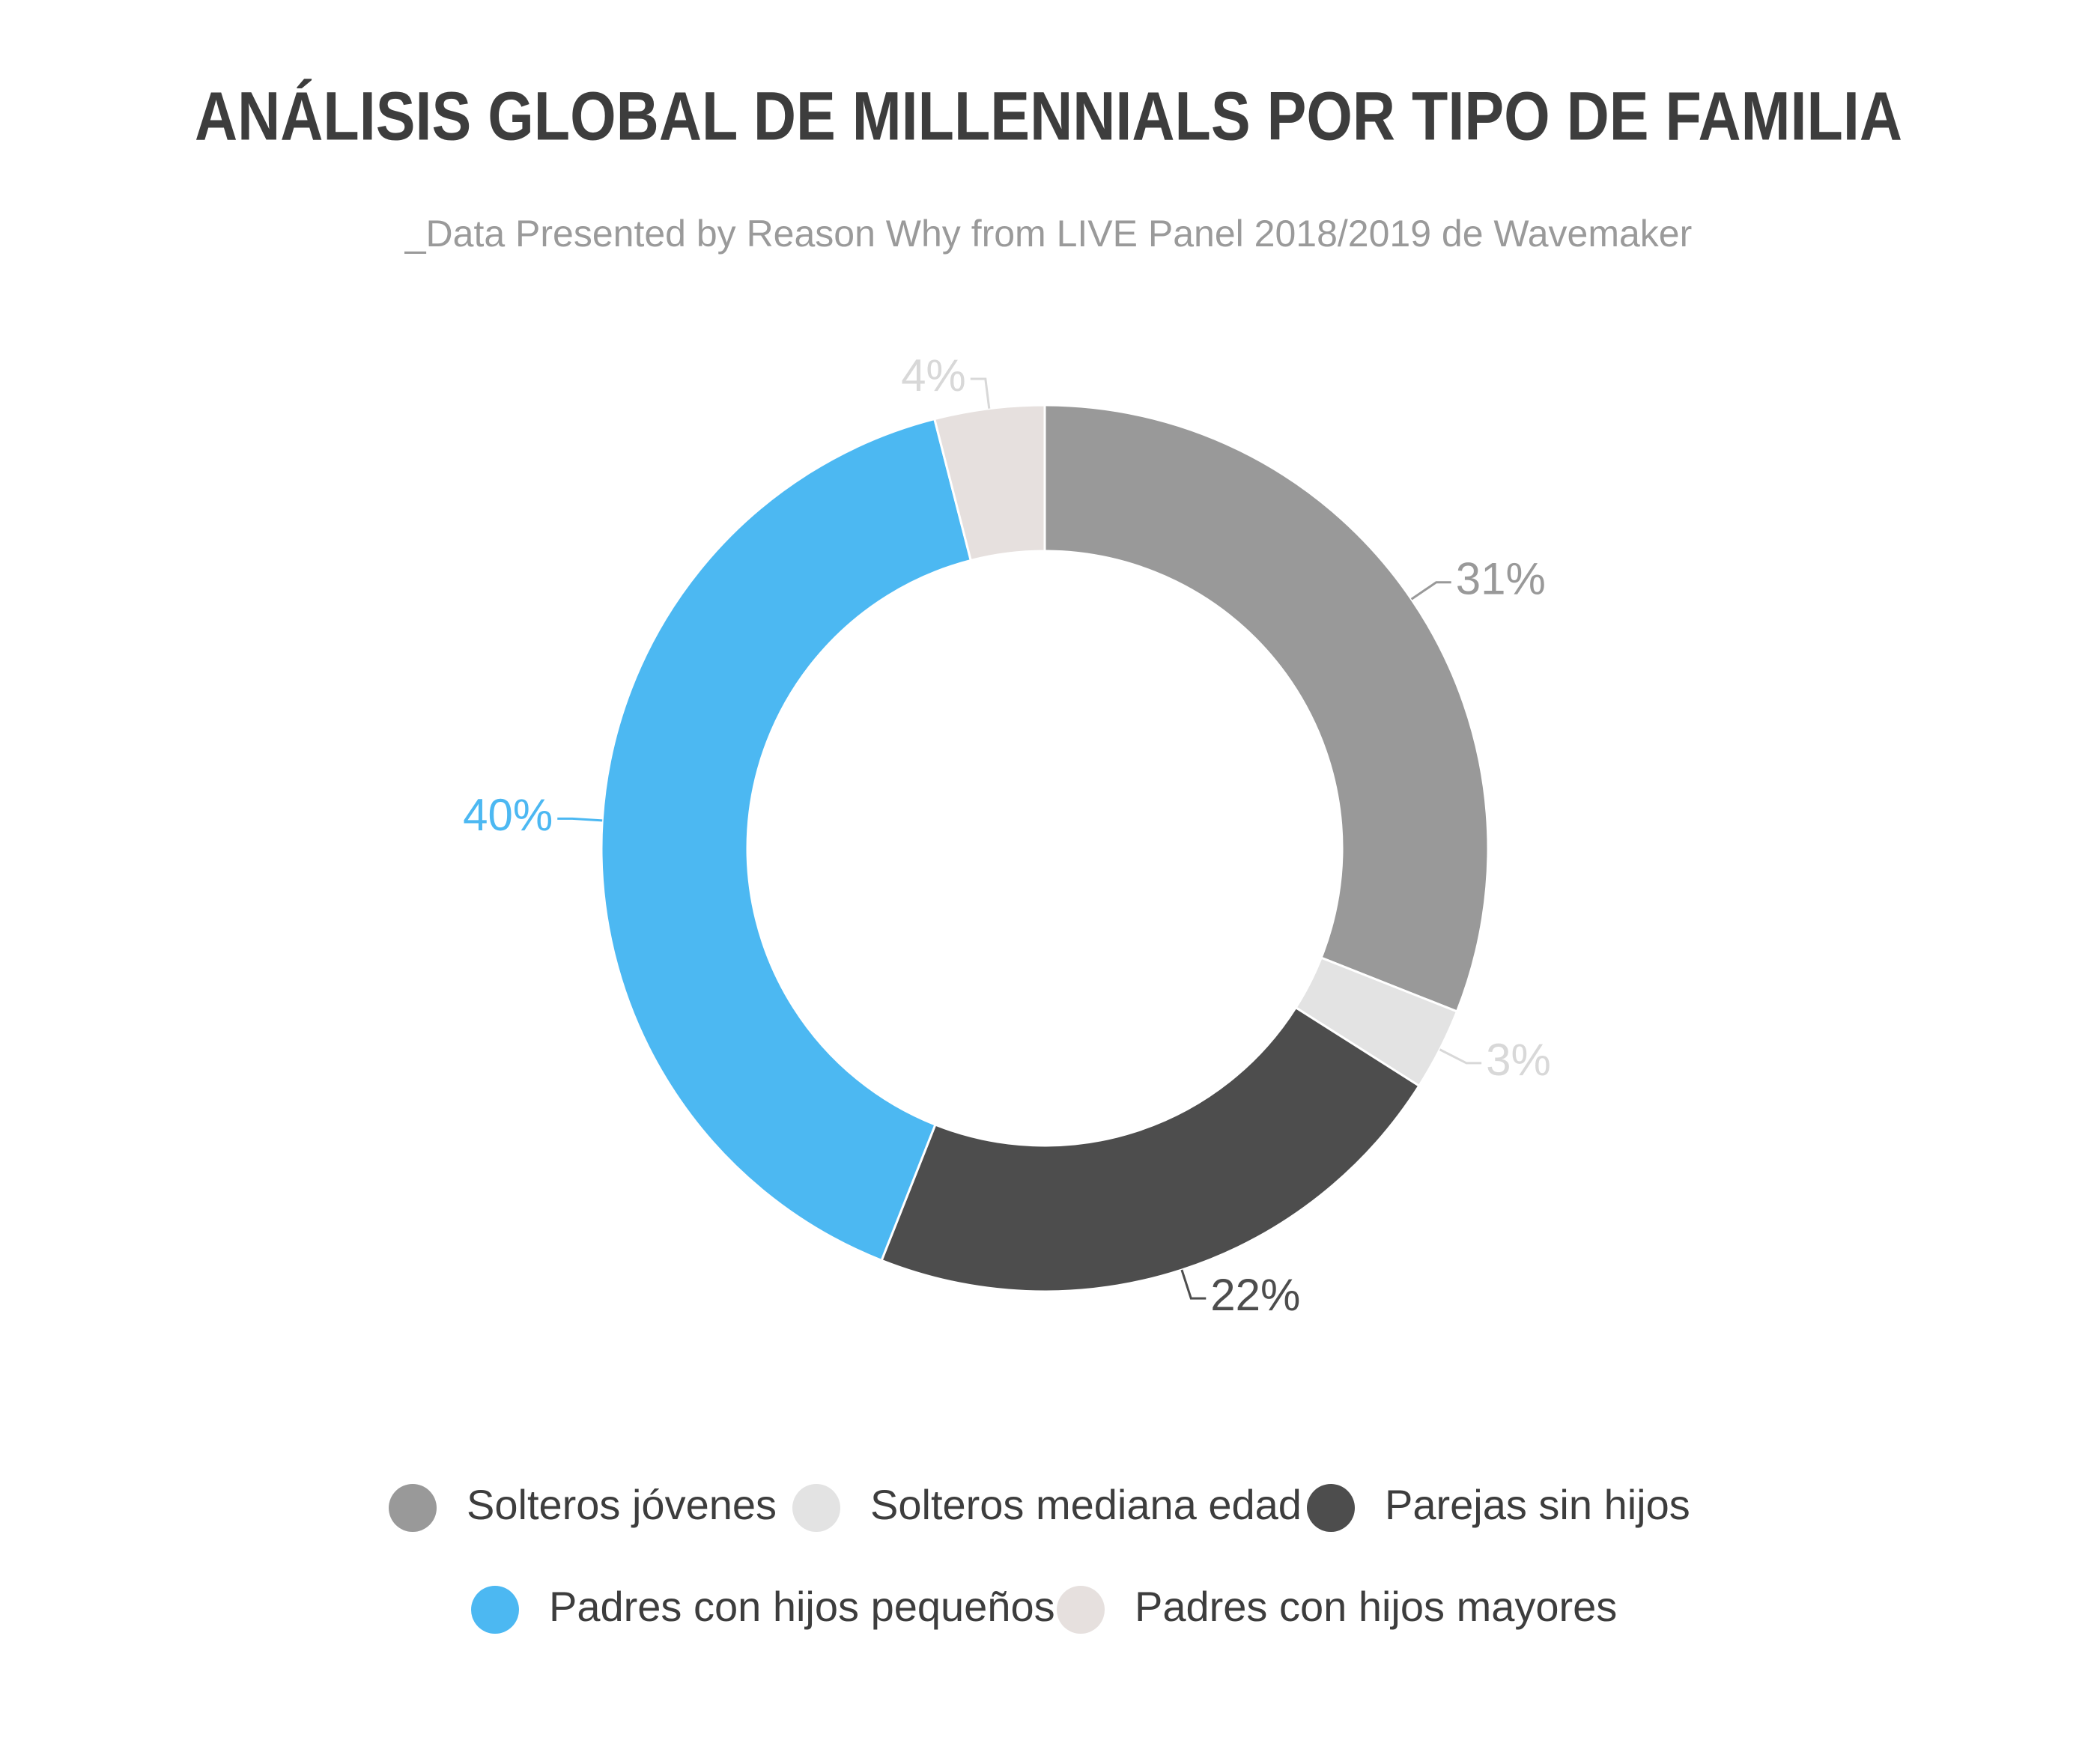  I want to click on legend-label: Solteros jóvenes, so click(622, 1504).